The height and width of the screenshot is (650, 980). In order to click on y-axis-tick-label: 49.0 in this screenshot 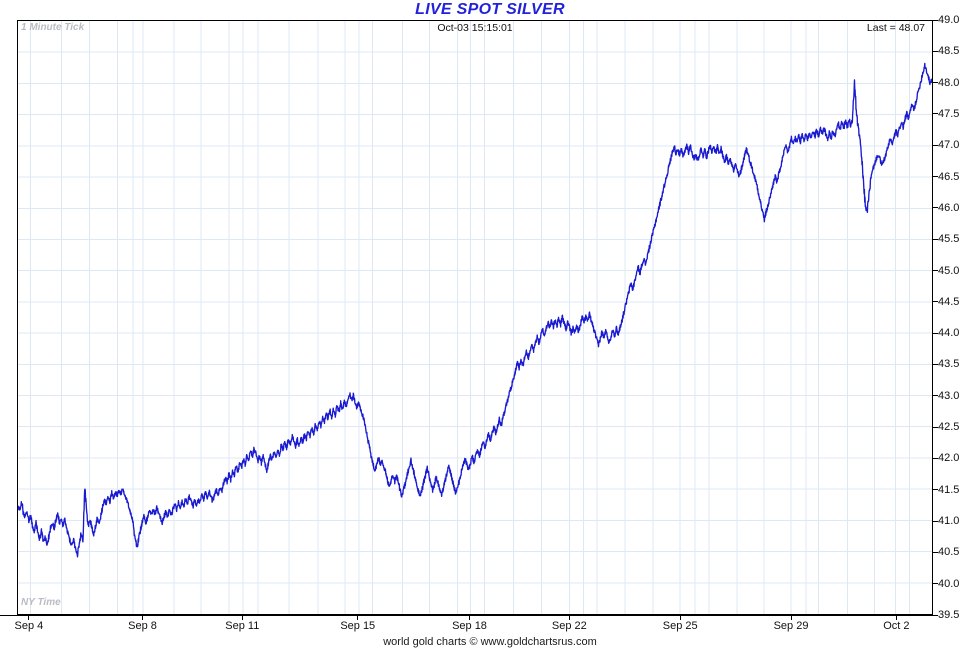, I will do `click(949, 20)`.